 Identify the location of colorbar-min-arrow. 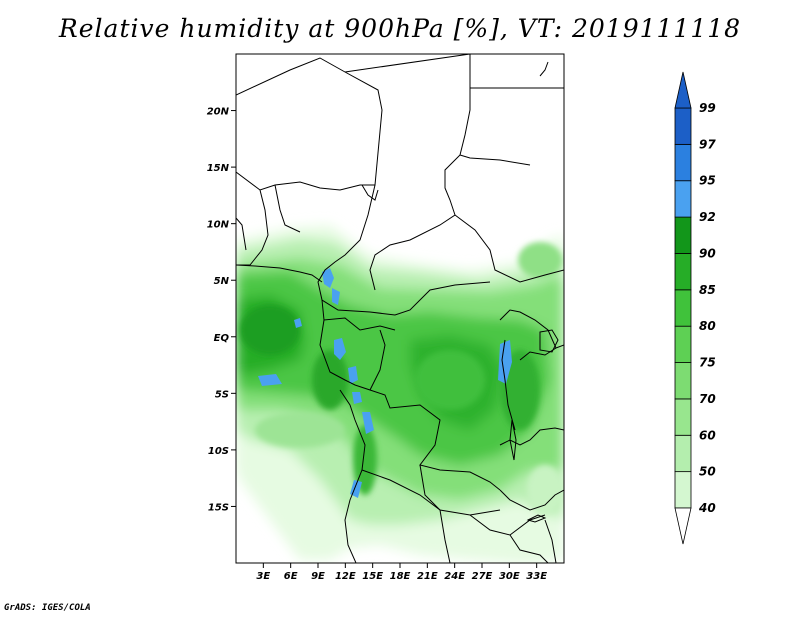
(683, 526).